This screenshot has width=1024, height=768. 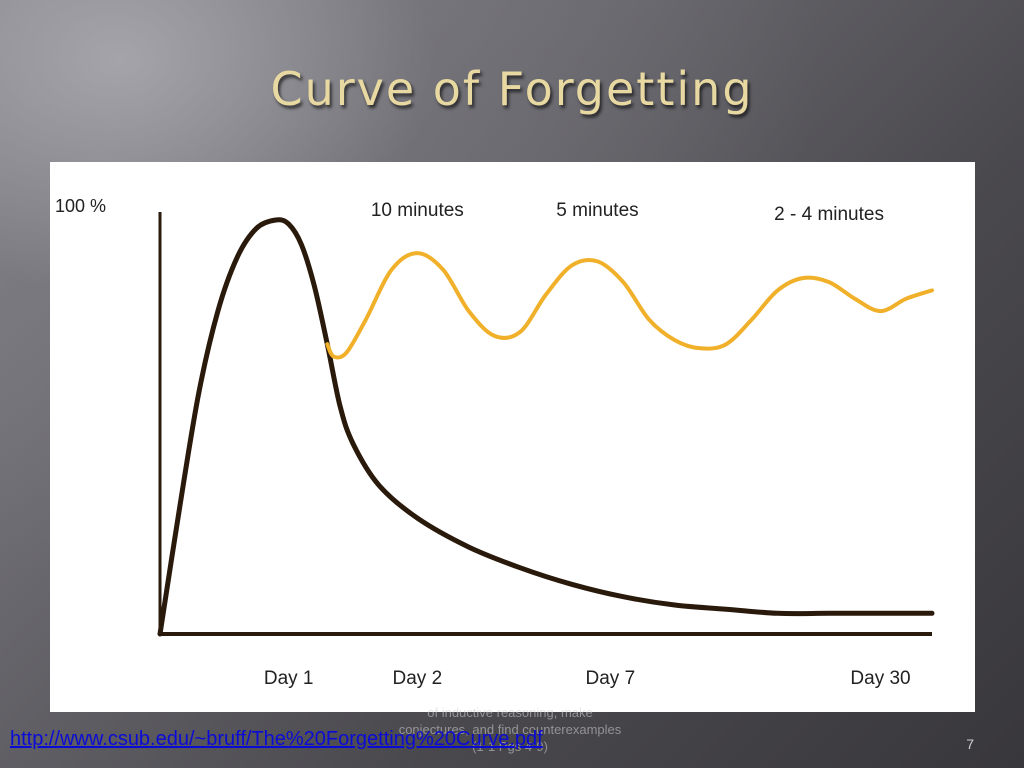 I want to click on interval-annotation: 2 - 4 minutes, so click(x=829, y=214).